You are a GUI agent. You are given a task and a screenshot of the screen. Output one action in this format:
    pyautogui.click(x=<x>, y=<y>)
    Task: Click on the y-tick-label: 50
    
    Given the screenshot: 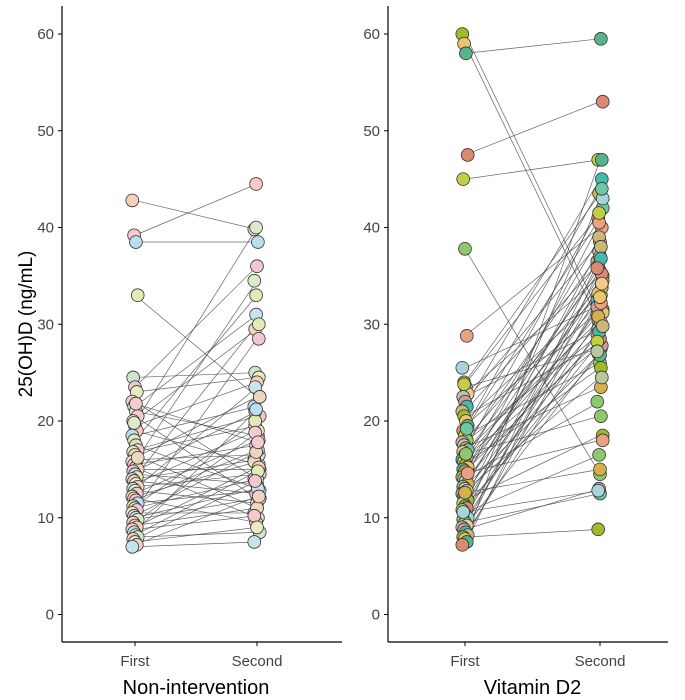 What is the action you would take?
    pyautogui.click(x=45, y=131)
    